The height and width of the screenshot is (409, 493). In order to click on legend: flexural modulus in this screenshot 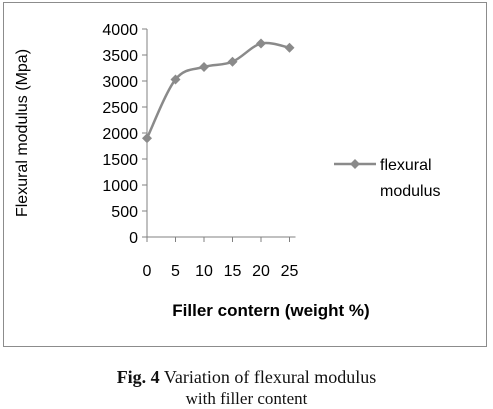, I will do `click(387, 178)`.